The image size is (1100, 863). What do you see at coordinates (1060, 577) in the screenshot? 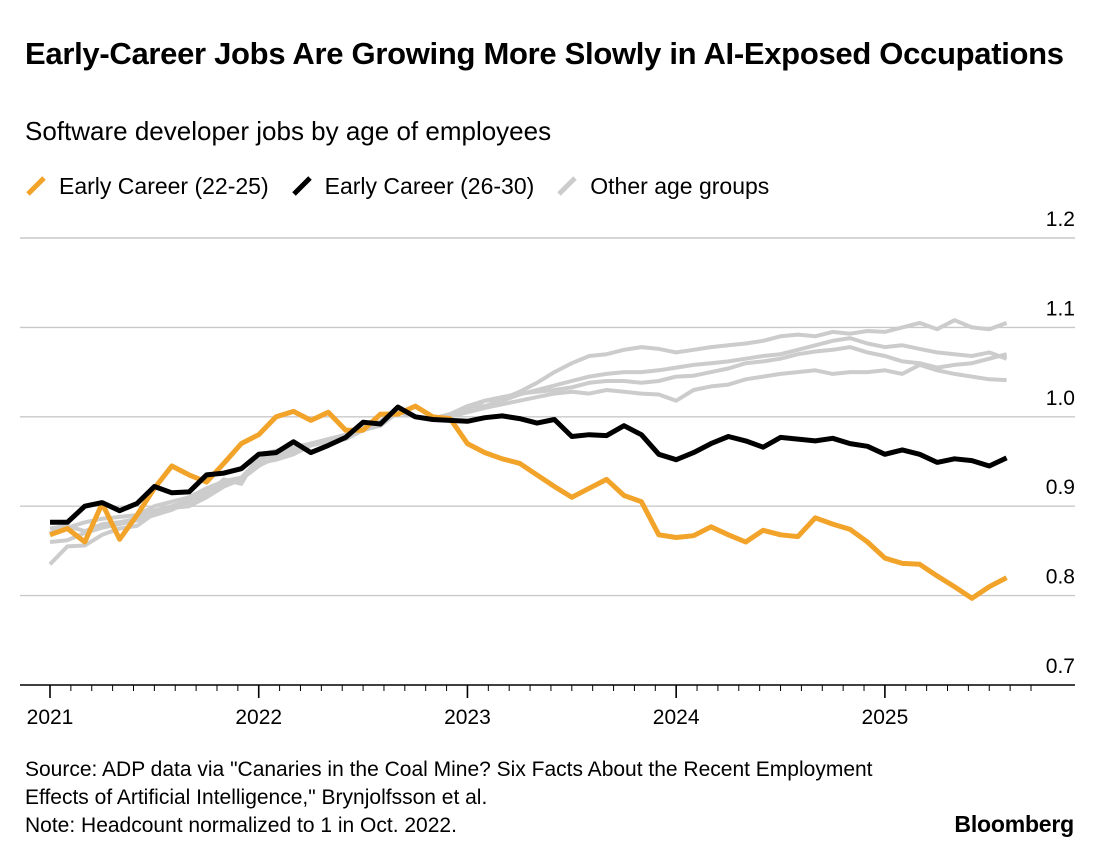
I see `y-tick-label: 0.8` at bounding box center [1060, 577].